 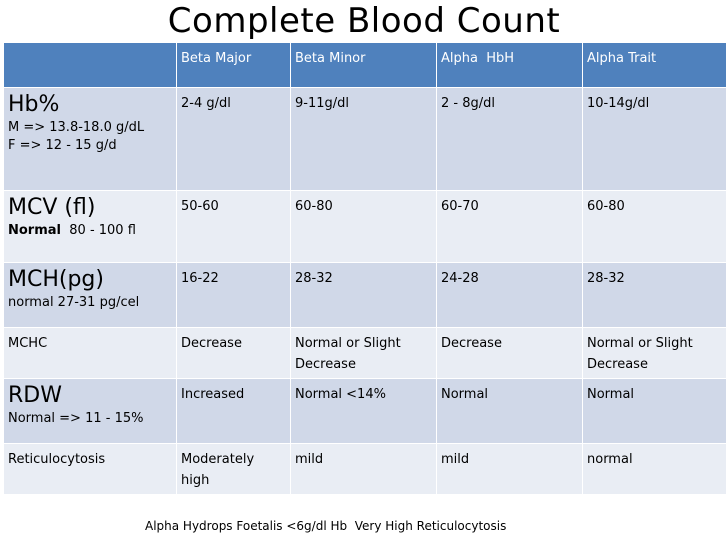 I want to click on row-label-cell: MCV (fl) Normal 80 - 100 fl, so click(x=90, y=226).